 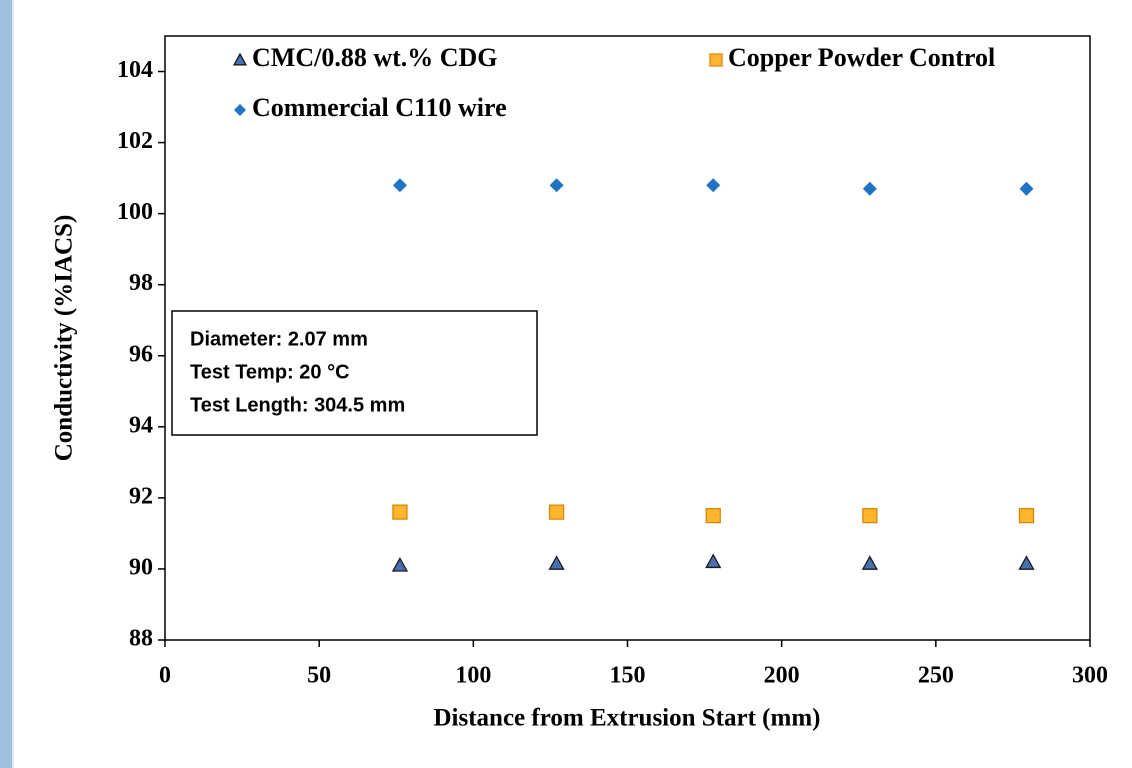 What do you see at coordinates (6, 384) in the screenshot?
I see `side-strip` at bounding box center [6, 384].